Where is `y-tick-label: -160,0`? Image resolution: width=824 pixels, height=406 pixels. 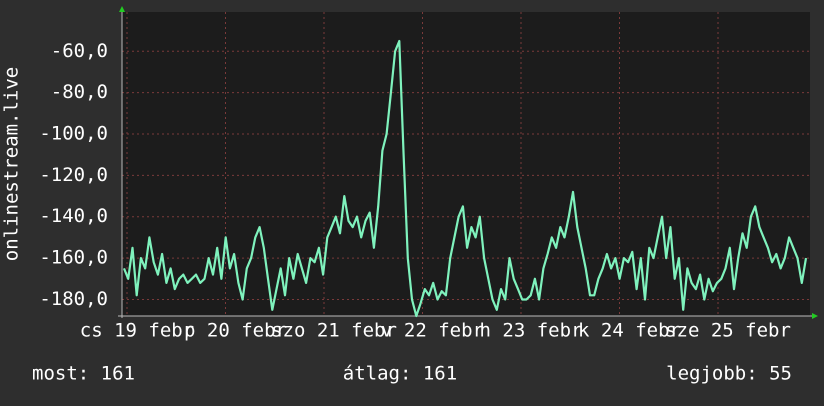
y-tick-label: -160,0 is located at coordinates (73, 258).